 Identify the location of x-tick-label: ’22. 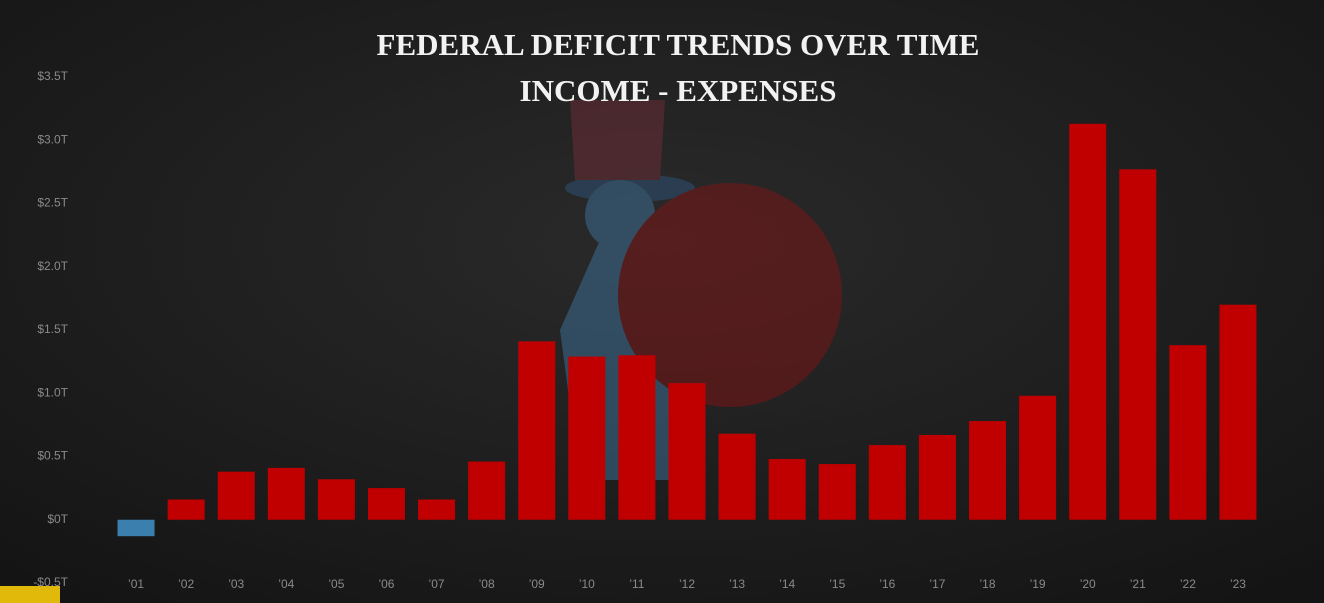
(1188, 584).